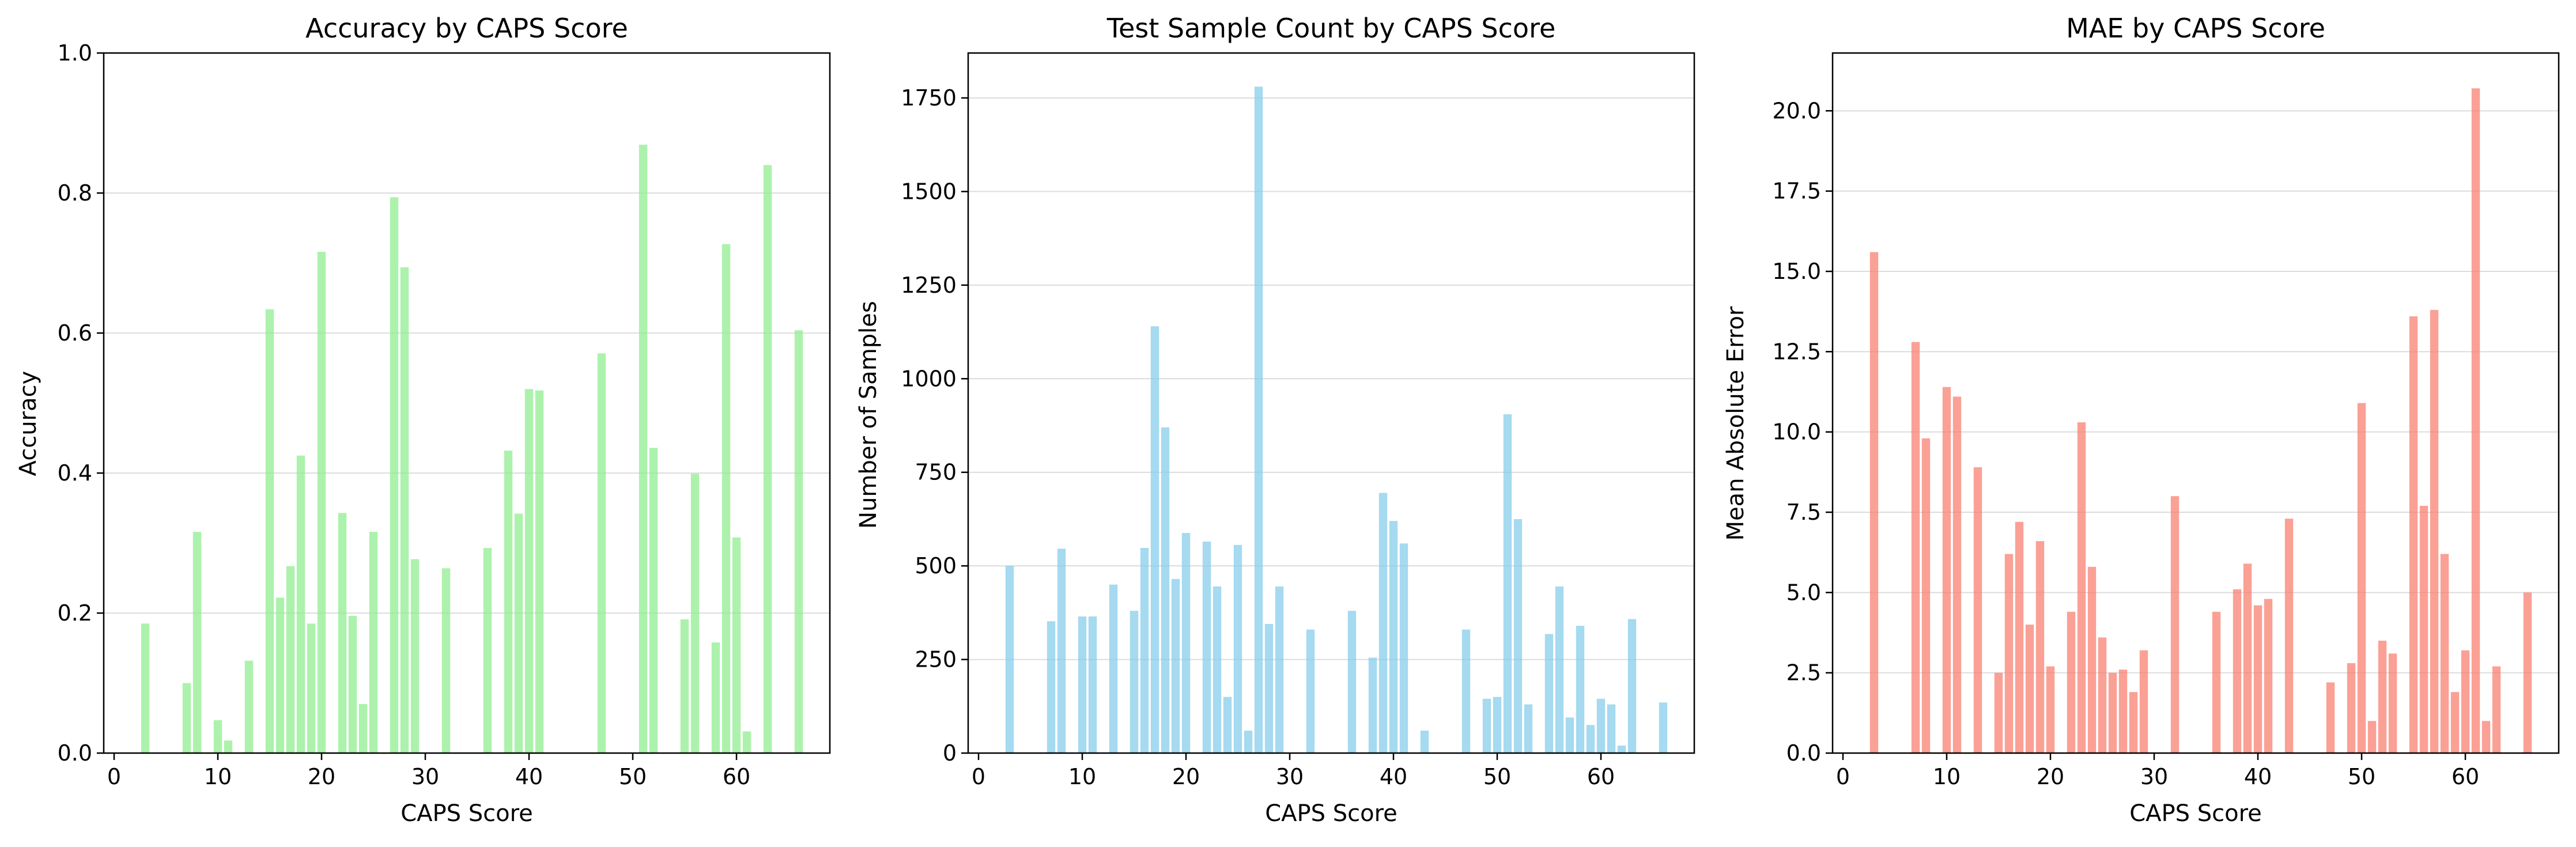 This screenshot has width=2576, height=847. I want to click on mae-xtick-label: 60, so click(2465, 776).